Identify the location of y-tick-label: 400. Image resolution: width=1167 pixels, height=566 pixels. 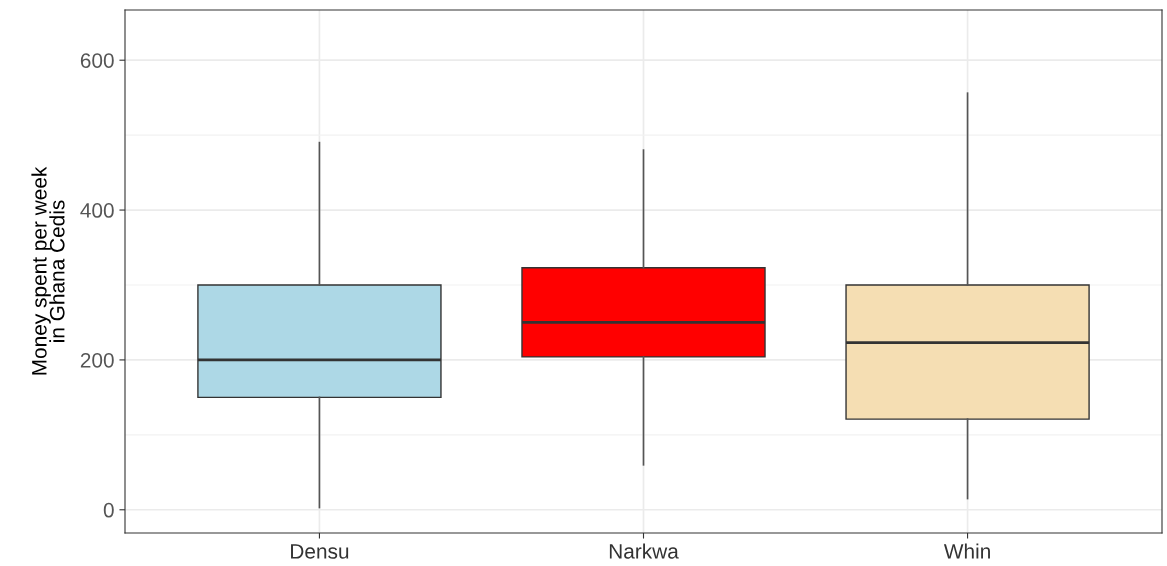
(97, 210).